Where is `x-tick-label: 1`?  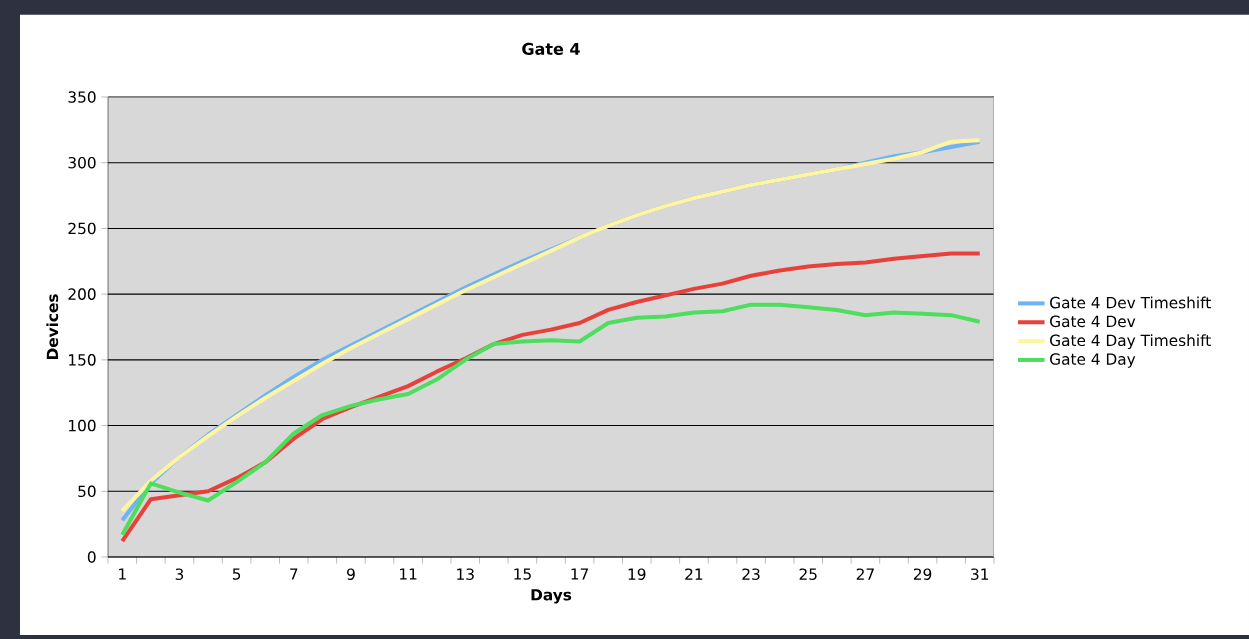
x-tick-label: 1 is located at coordinates (122, 574).